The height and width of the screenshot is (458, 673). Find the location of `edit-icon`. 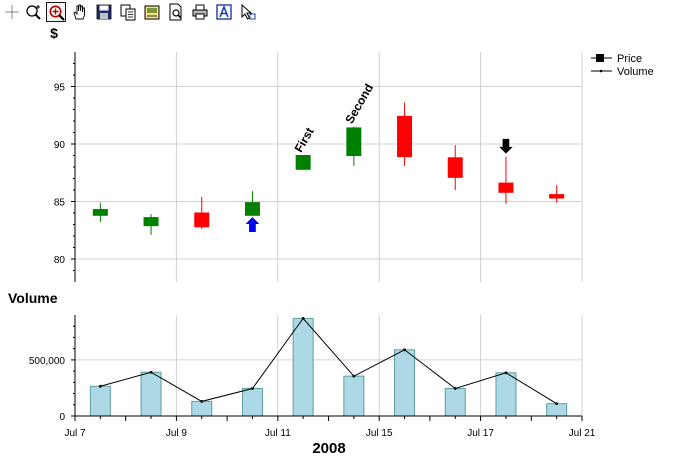

edit-icon is located at coordinates (152, 12).